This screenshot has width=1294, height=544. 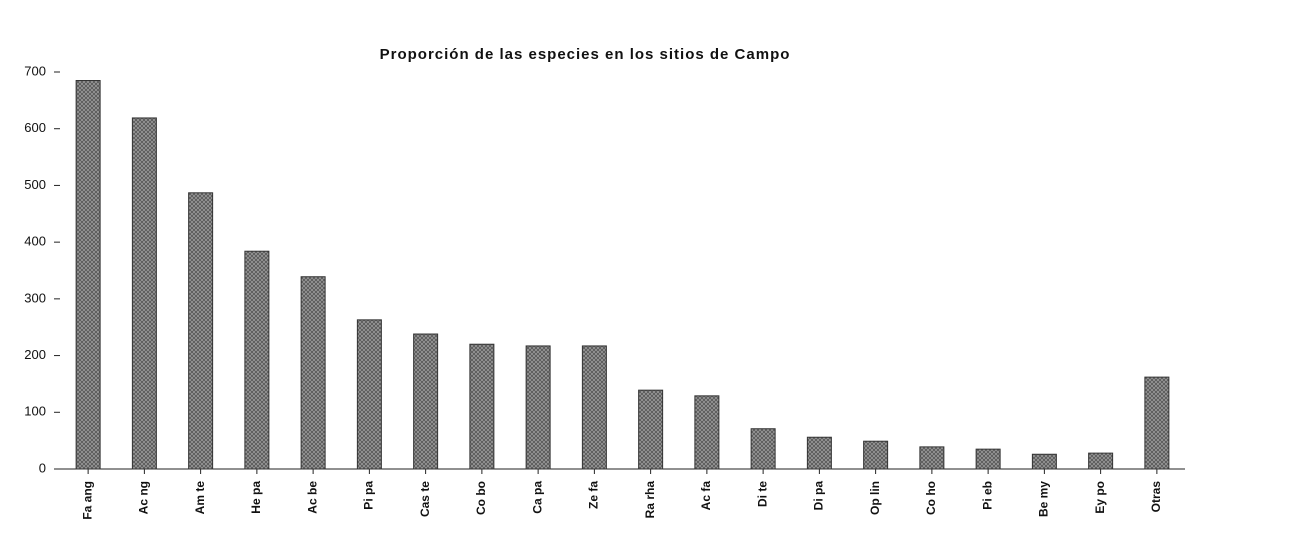 What do you see at coordinates (144, 497) in the screenshot?
I see `x-tick-label: Ac ng` at bounding box center [144, 497].